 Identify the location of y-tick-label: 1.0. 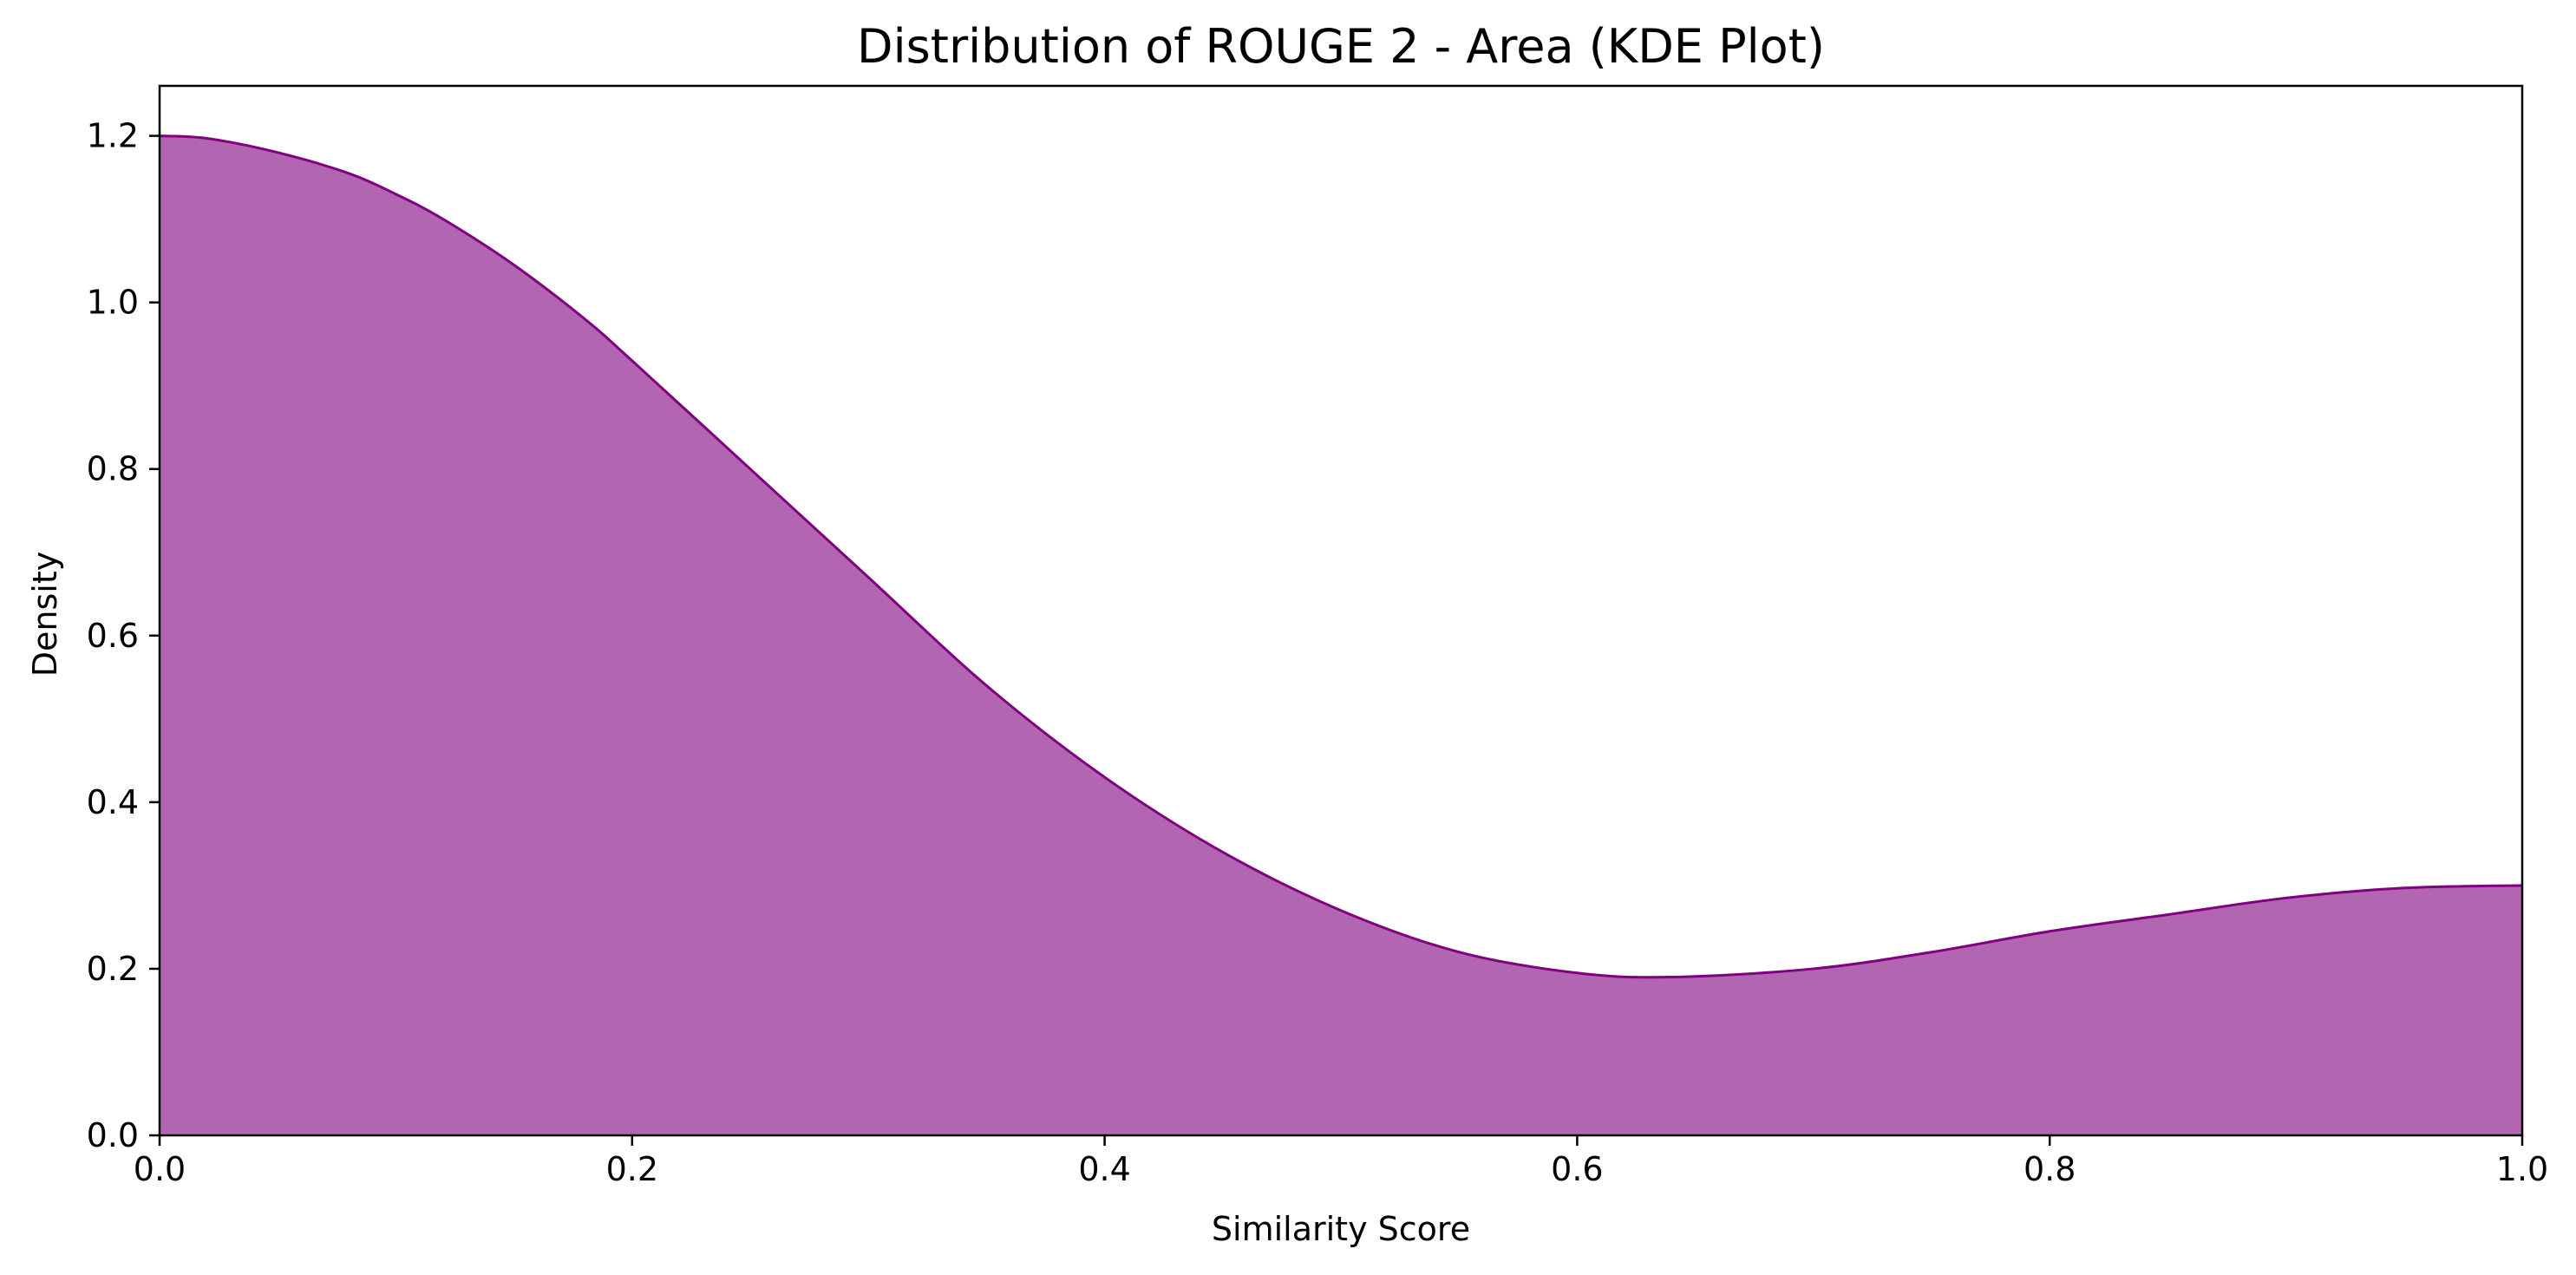
(113, 303).